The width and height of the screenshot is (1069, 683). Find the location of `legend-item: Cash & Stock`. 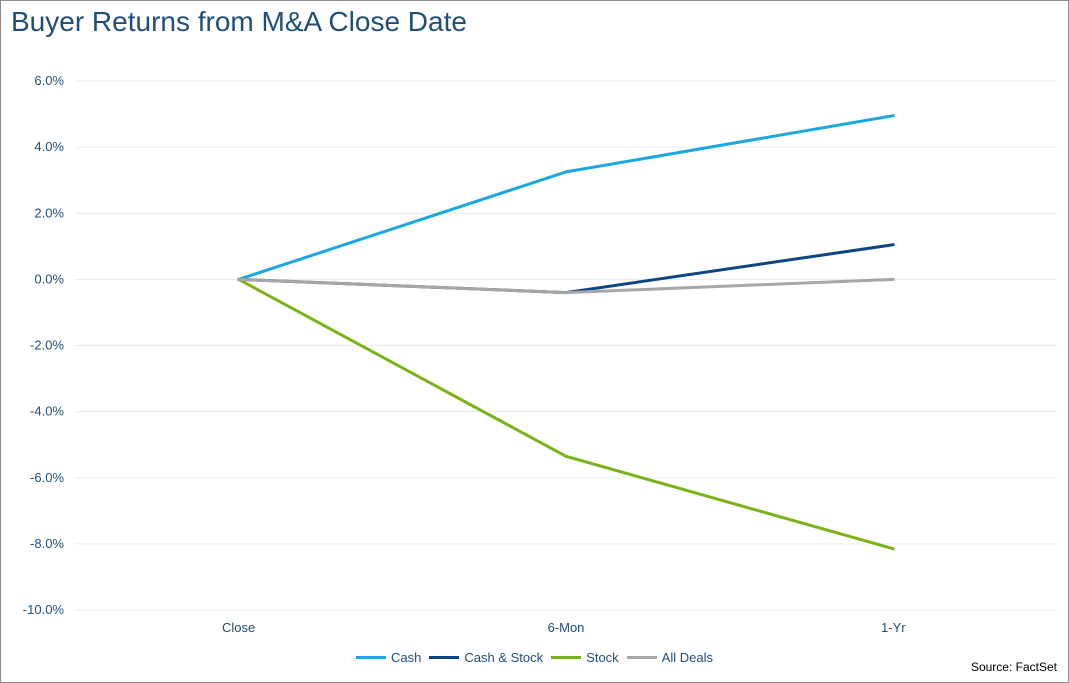

legend-item: Cash & Stock is located at coordinates (486, 657).